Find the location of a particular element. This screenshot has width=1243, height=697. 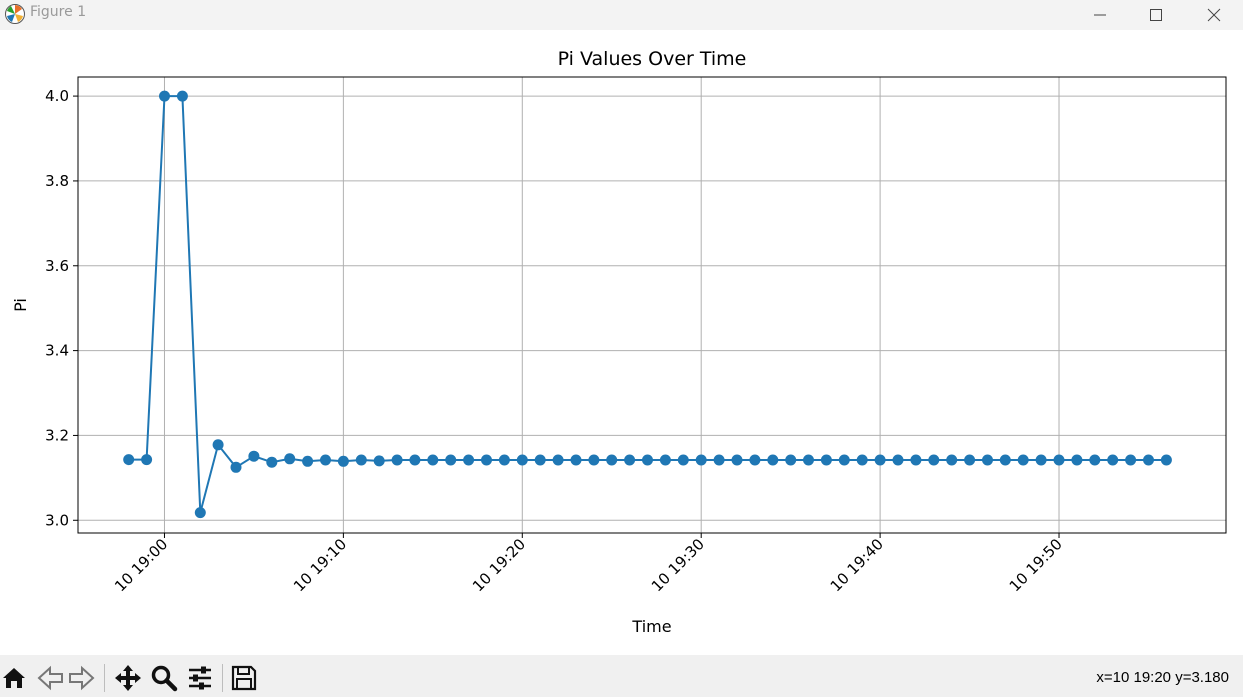

close-button is located at coordinates (1214, 15).